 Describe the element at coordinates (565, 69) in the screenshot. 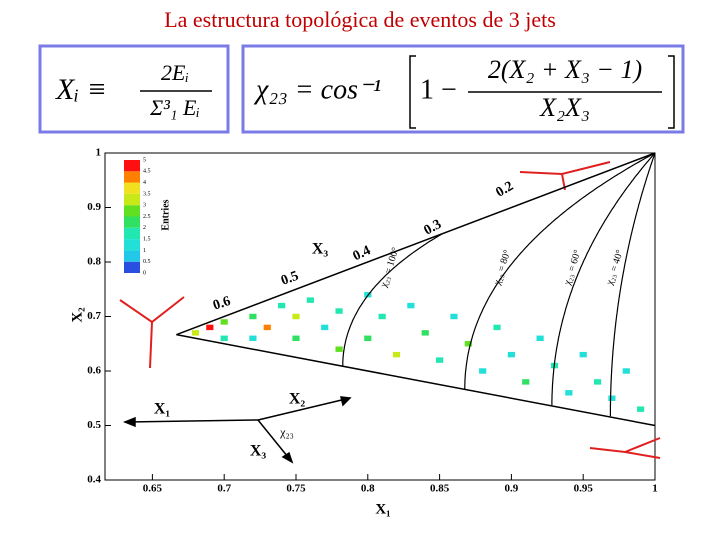

I see `formula-numerator: 2(X₂ + X₃ − 1)` at that location.